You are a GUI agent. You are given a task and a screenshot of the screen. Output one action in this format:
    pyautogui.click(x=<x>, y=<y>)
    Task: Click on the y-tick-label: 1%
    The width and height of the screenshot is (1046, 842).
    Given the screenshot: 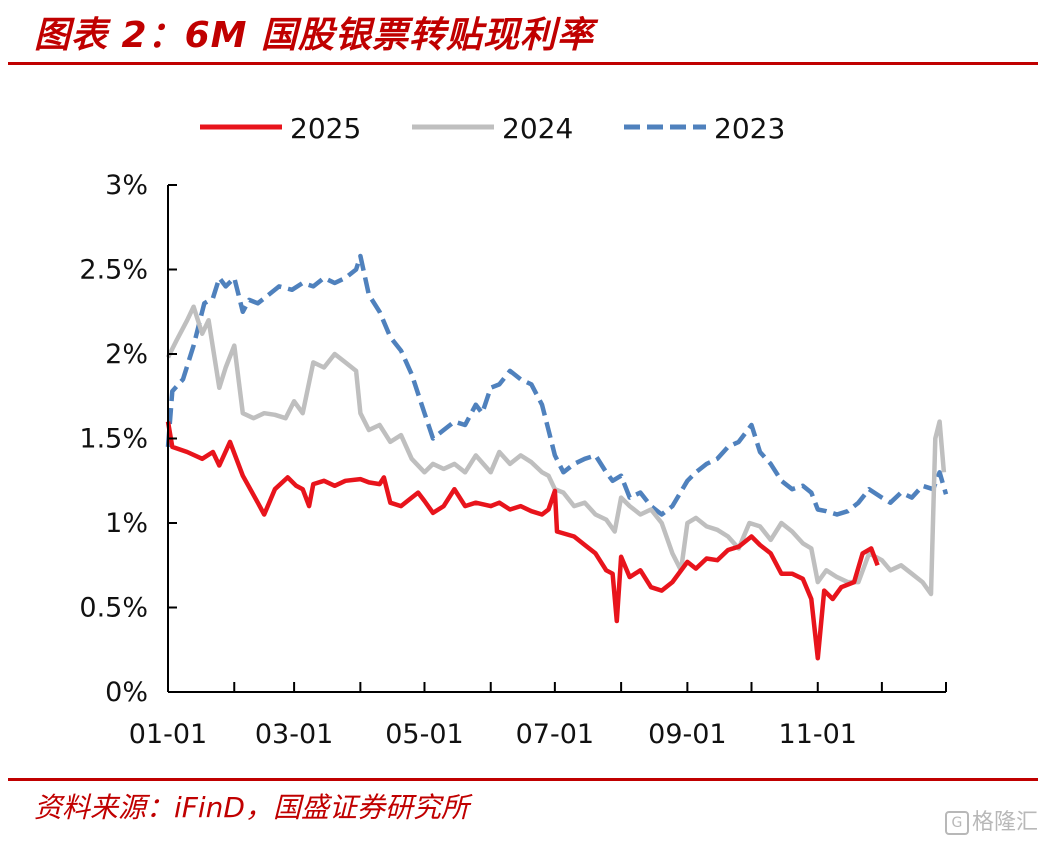 What is the action you would take?
    pyautogui.click(x=126, y=523)
    